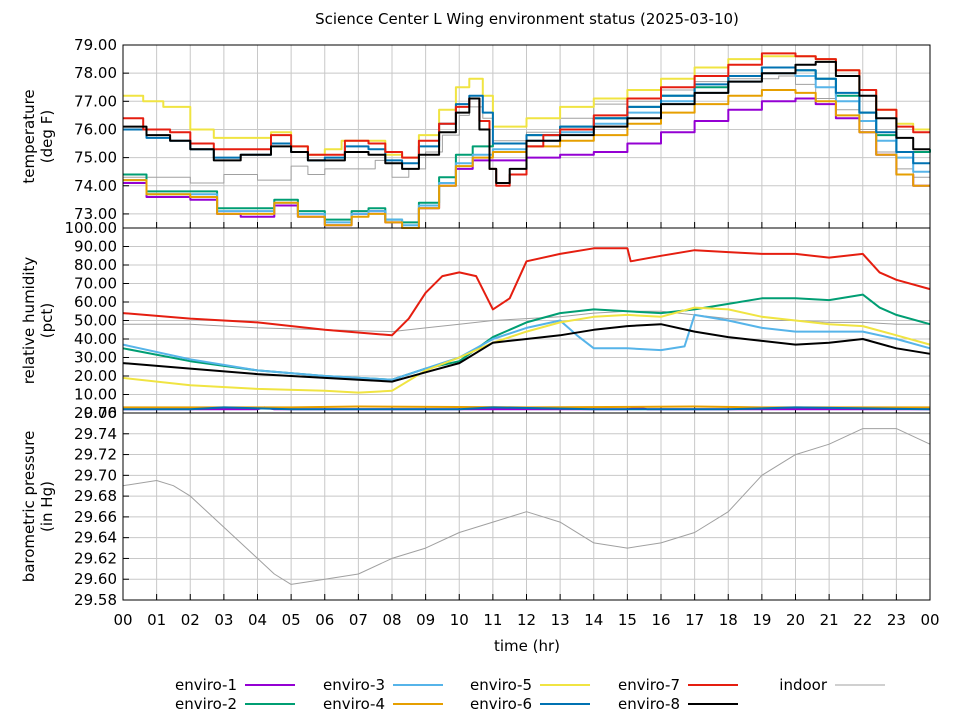  I want to click on temperature-ytick-label: 75.00, so click(95, 158).